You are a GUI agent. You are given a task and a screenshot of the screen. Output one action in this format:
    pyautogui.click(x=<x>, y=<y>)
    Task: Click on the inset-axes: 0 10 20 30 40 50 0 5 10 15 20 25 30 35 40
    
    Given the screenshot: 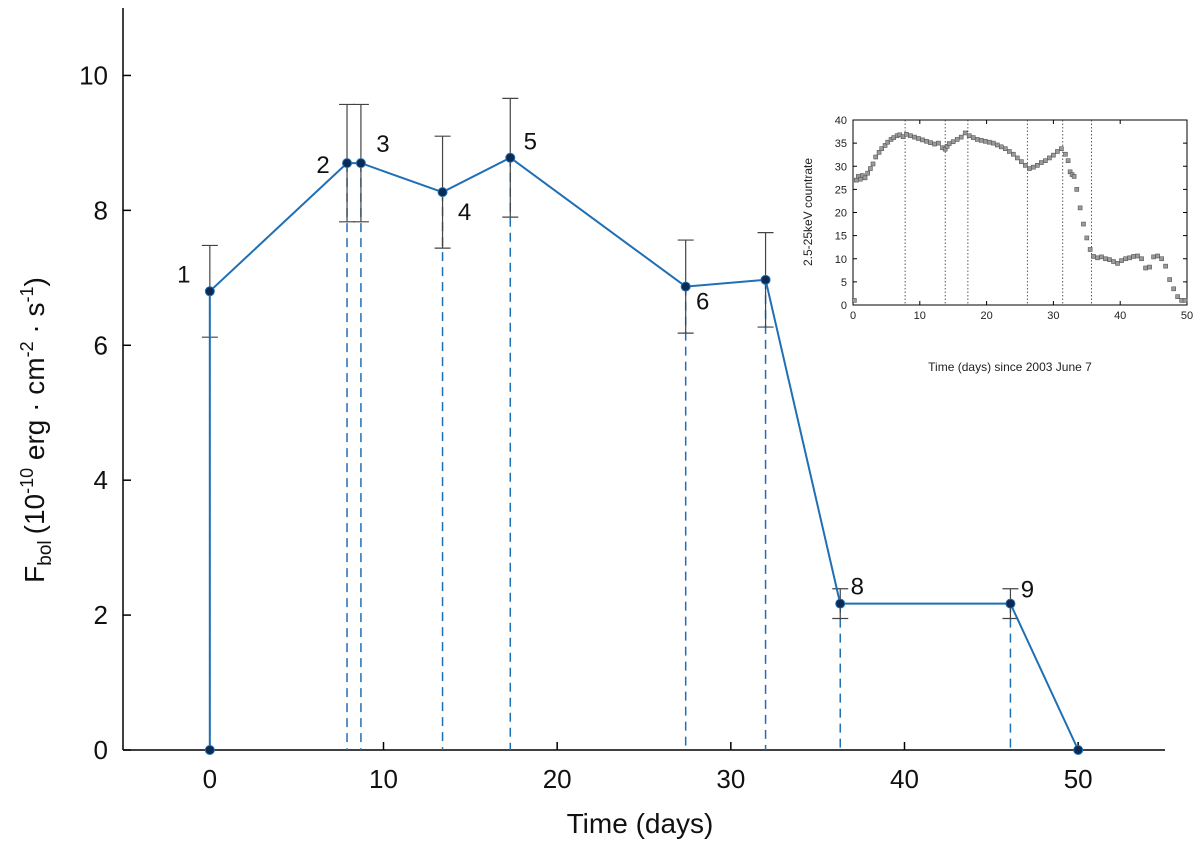 What is the action you would take?
    pyautogui.click(x=1014, y=218)
    